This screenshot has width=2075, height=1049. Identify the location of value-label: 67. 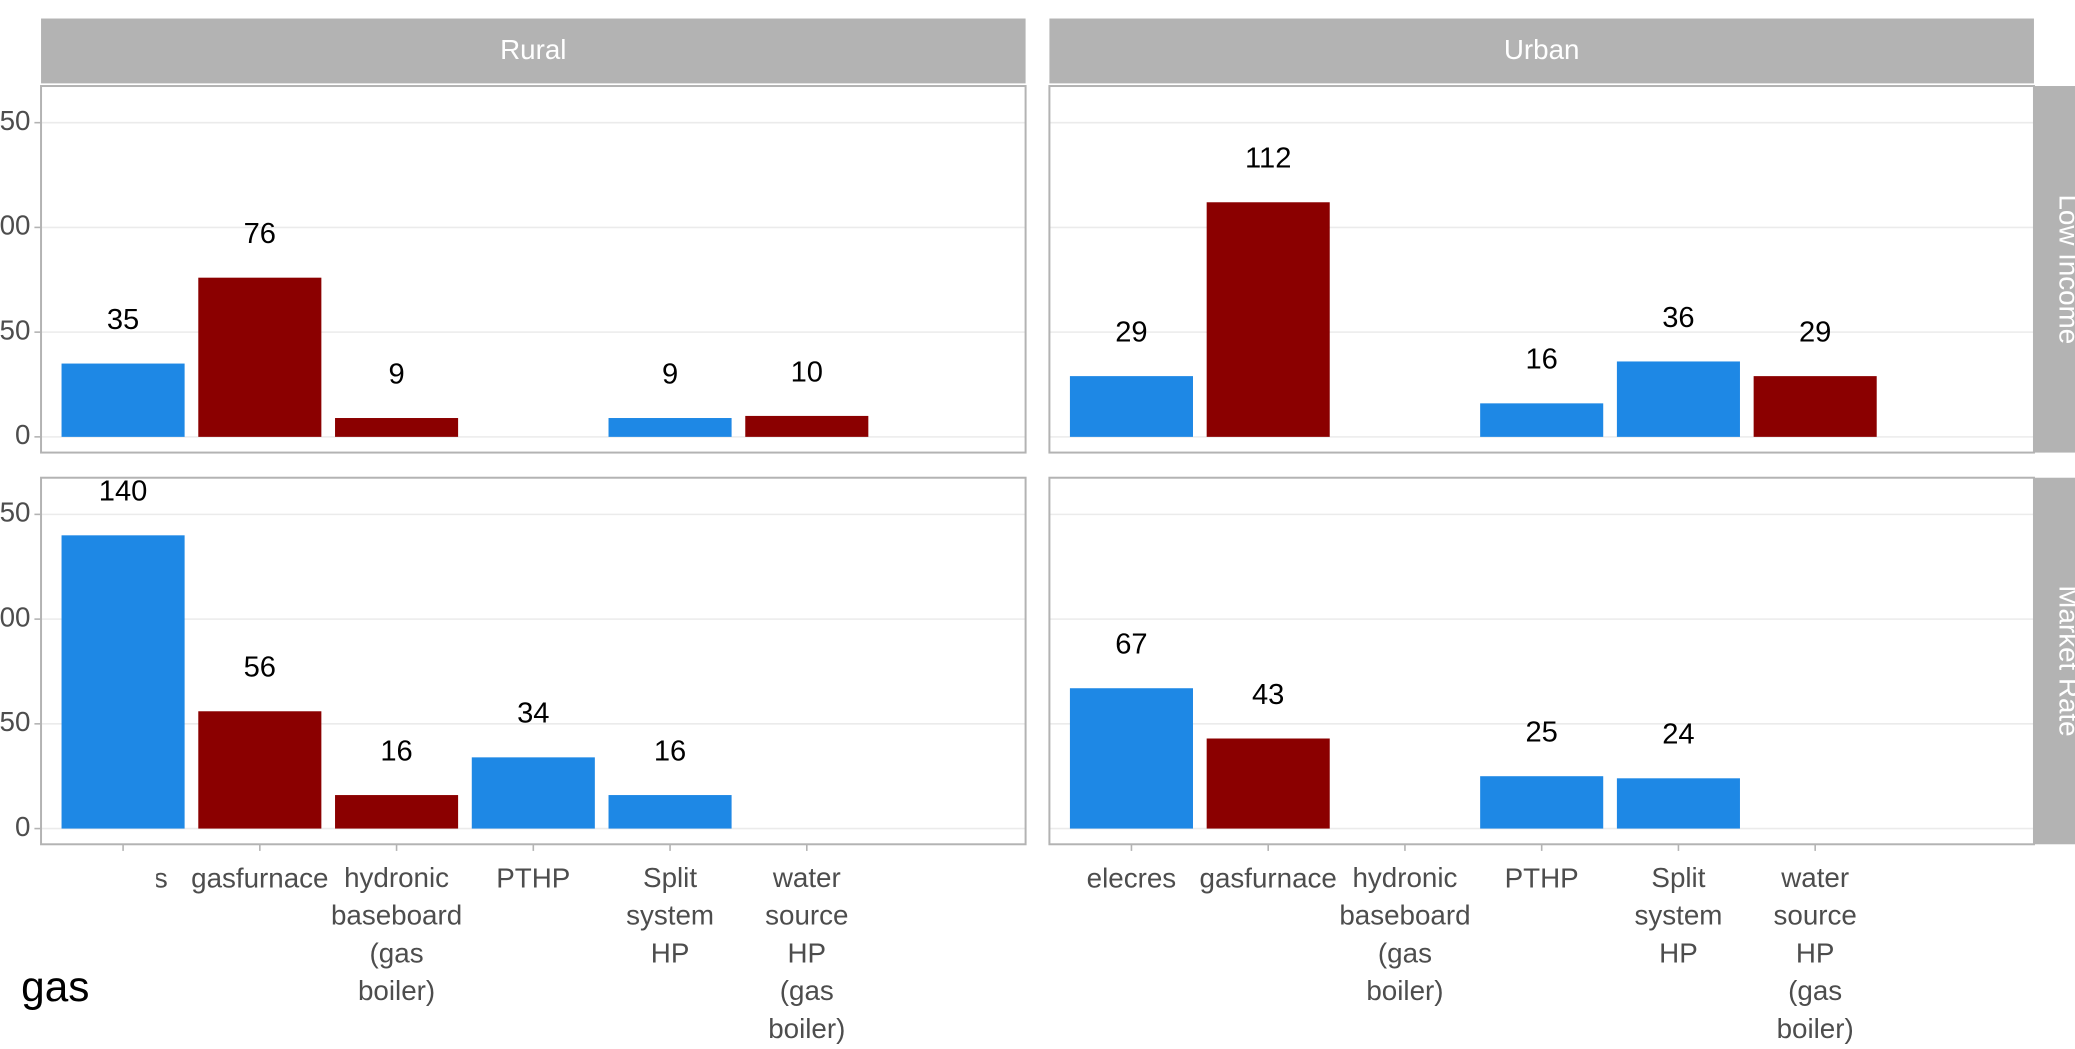
(1131, 645).